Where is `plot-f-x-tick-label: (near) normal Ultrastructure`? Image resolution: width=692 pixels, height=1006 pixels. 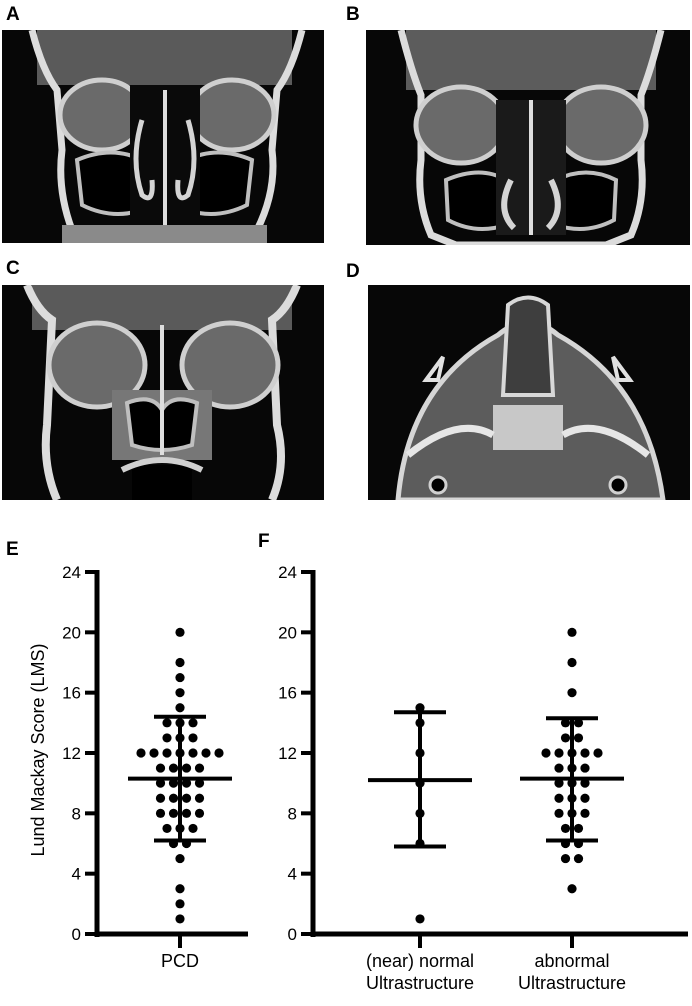 plot-f-x-tick-label: (near) normal Ultrastructure is located at coordinates (420, 972).